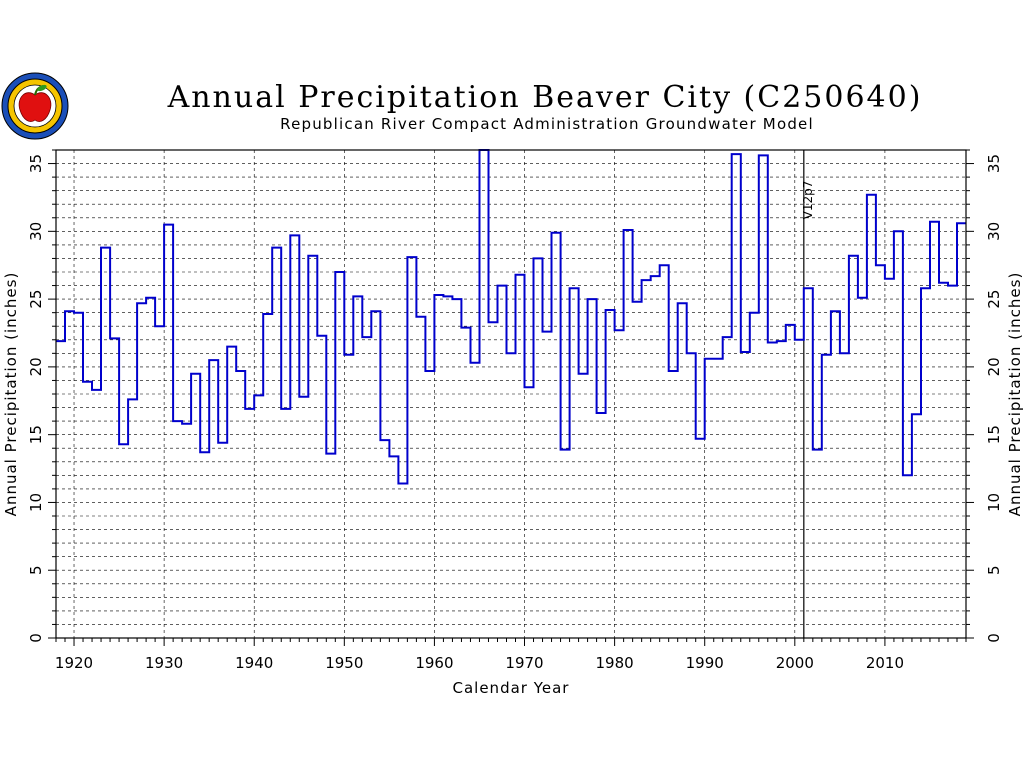 The width and height of the screenshot is (1024, 768). What do you see at coordinates (885, 663) in the screenshot?
I see `x-tick-label: 2010` at bounding box center [885, 663].